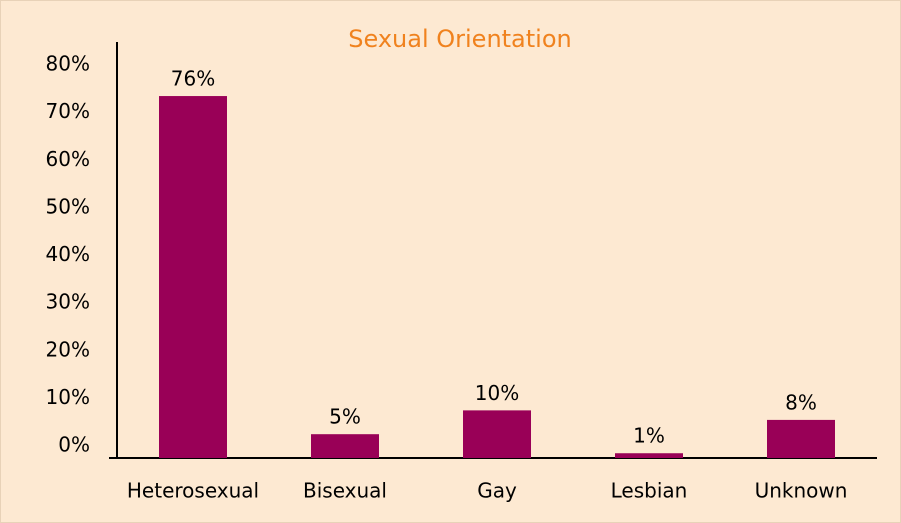 The image size is (901, 523). Describe the element at coordinates (801, 402) in the screenshot. I see `data-label: 8%` at that location.